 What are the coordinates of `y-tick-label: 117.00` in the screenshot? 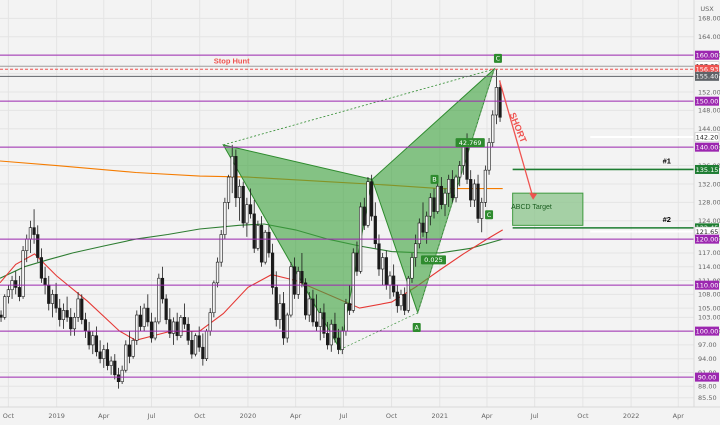 It's located at (709, 253).